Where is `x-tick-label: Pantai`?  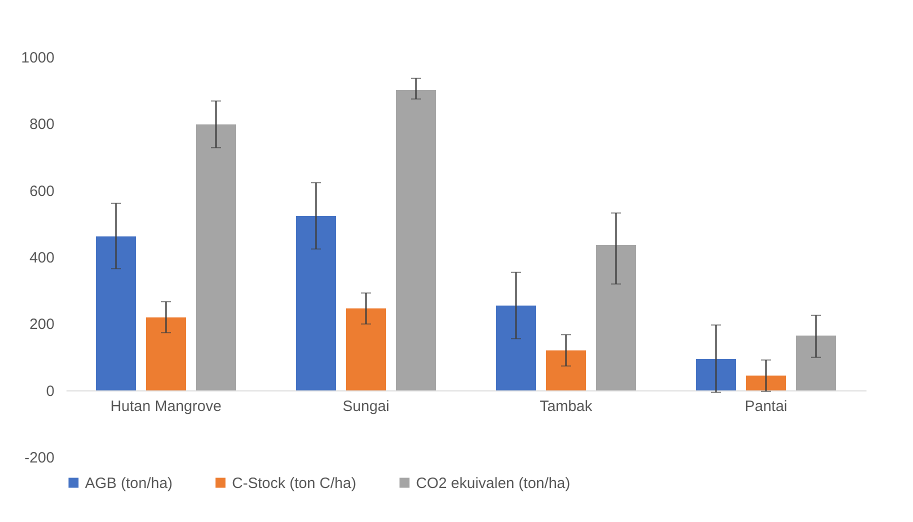 x-tick-label: Pantai is located at coordinates (766, 406).